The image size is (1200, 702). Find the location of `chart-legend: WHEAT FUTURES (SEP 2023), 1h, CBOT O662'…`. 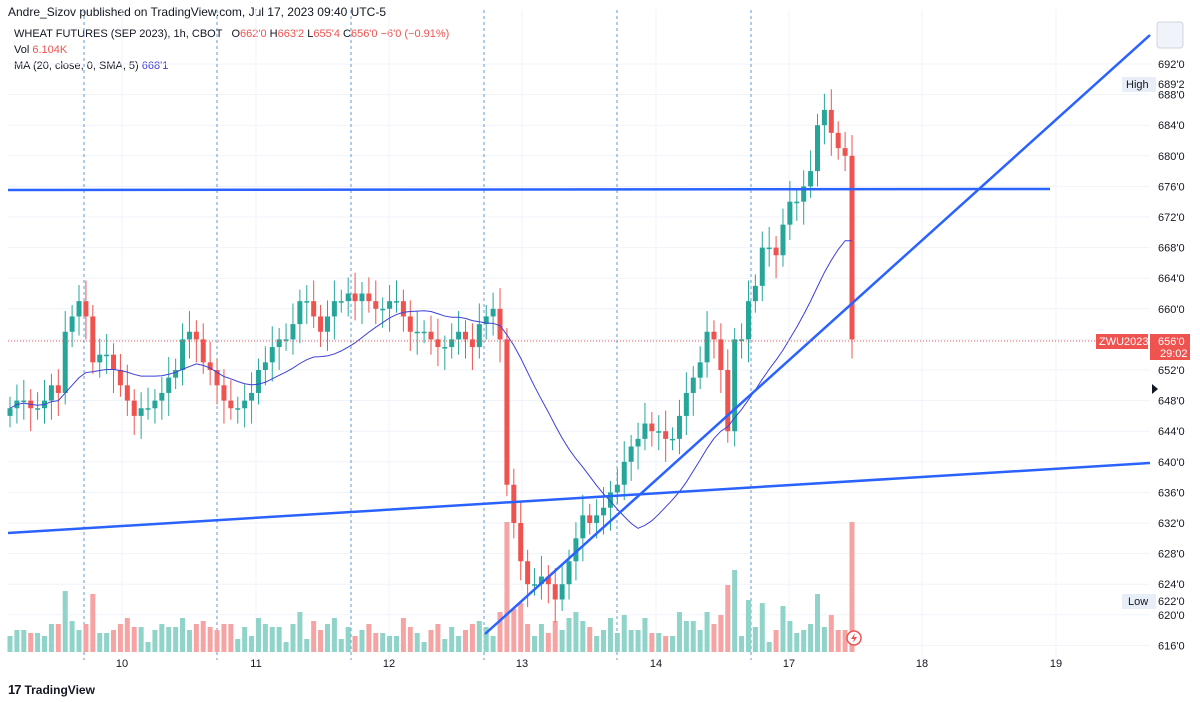

chart-legend: WHEAT FUTURES (SEP 2023), 1h, CBOT O662'… is located at coordinates (231, 50).